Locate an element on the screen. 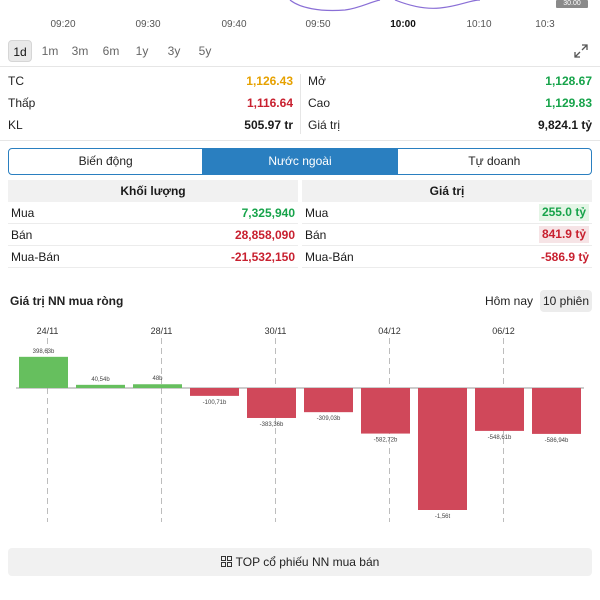 Image resolution: width=600 pixels, height=600 pixels. range-6m-button: 6m is located at coordinates (111, 51).